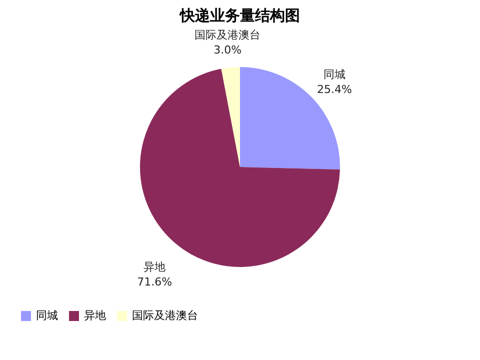 This screenshot has height=360, width=480. What do you see at coordinates (230, 117) in the screenshot?
I see `pie-slice` at bounding box center [230, 117].